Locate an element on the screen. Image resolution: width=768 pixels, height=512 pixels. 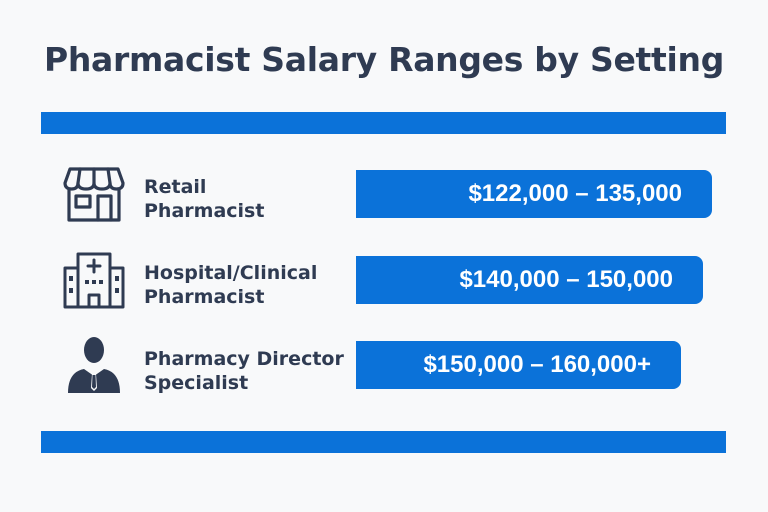
person-suit-icon is located at coordinates (94, 365).